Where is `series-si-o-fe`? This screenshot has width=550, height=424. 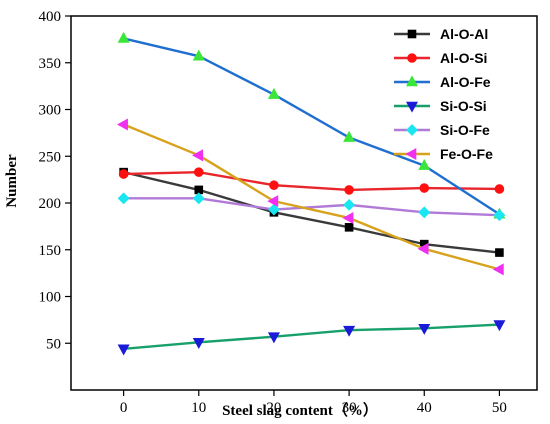
series-si-o-fe is located at coordinates (311, 207).